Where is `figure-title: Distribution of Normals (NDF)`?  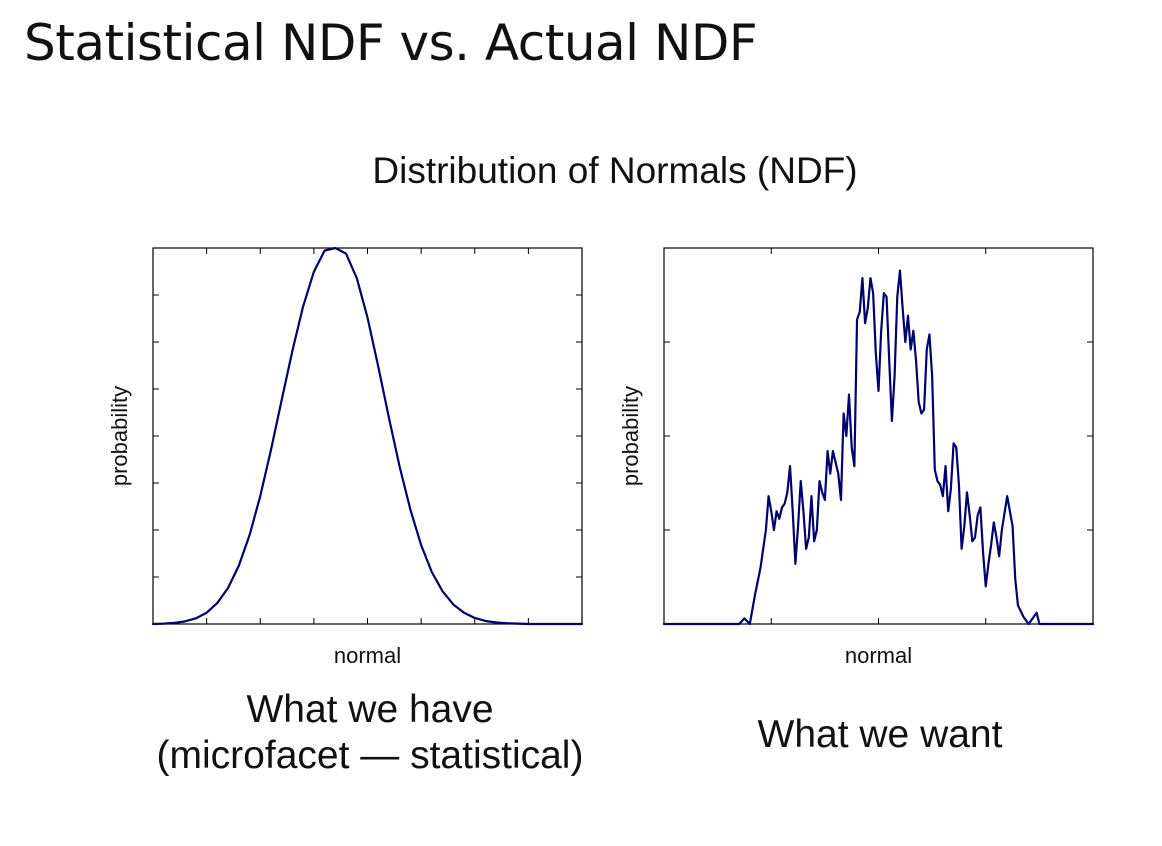 figure-title: Distribution of Normals (NDF) is located at coordinates (615, 170).